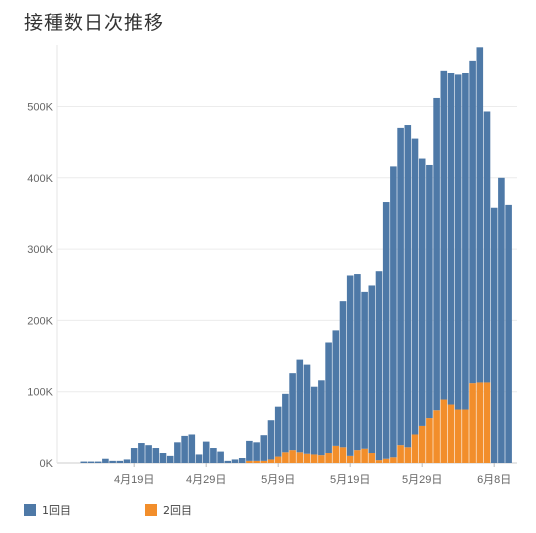  What do you see at coordinates (494, 480) in the screenshot?
I see `x-tick-label: 6月8日` at bounding box center [494, 480].